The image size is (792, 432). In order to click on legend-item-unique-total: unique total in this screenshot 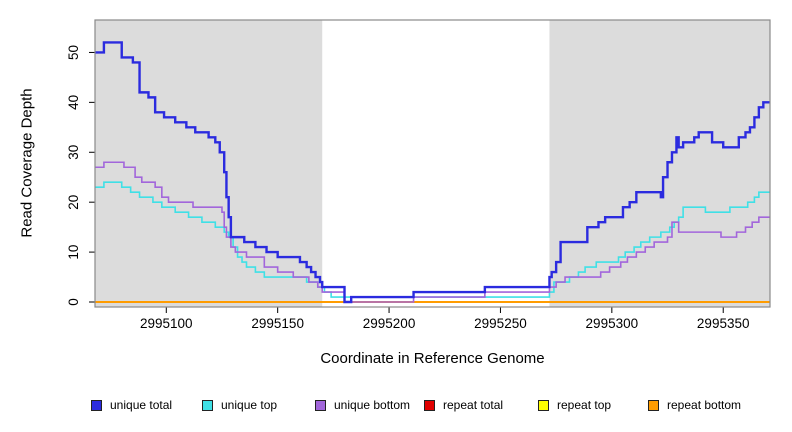, I will do `click(131, 405)`.